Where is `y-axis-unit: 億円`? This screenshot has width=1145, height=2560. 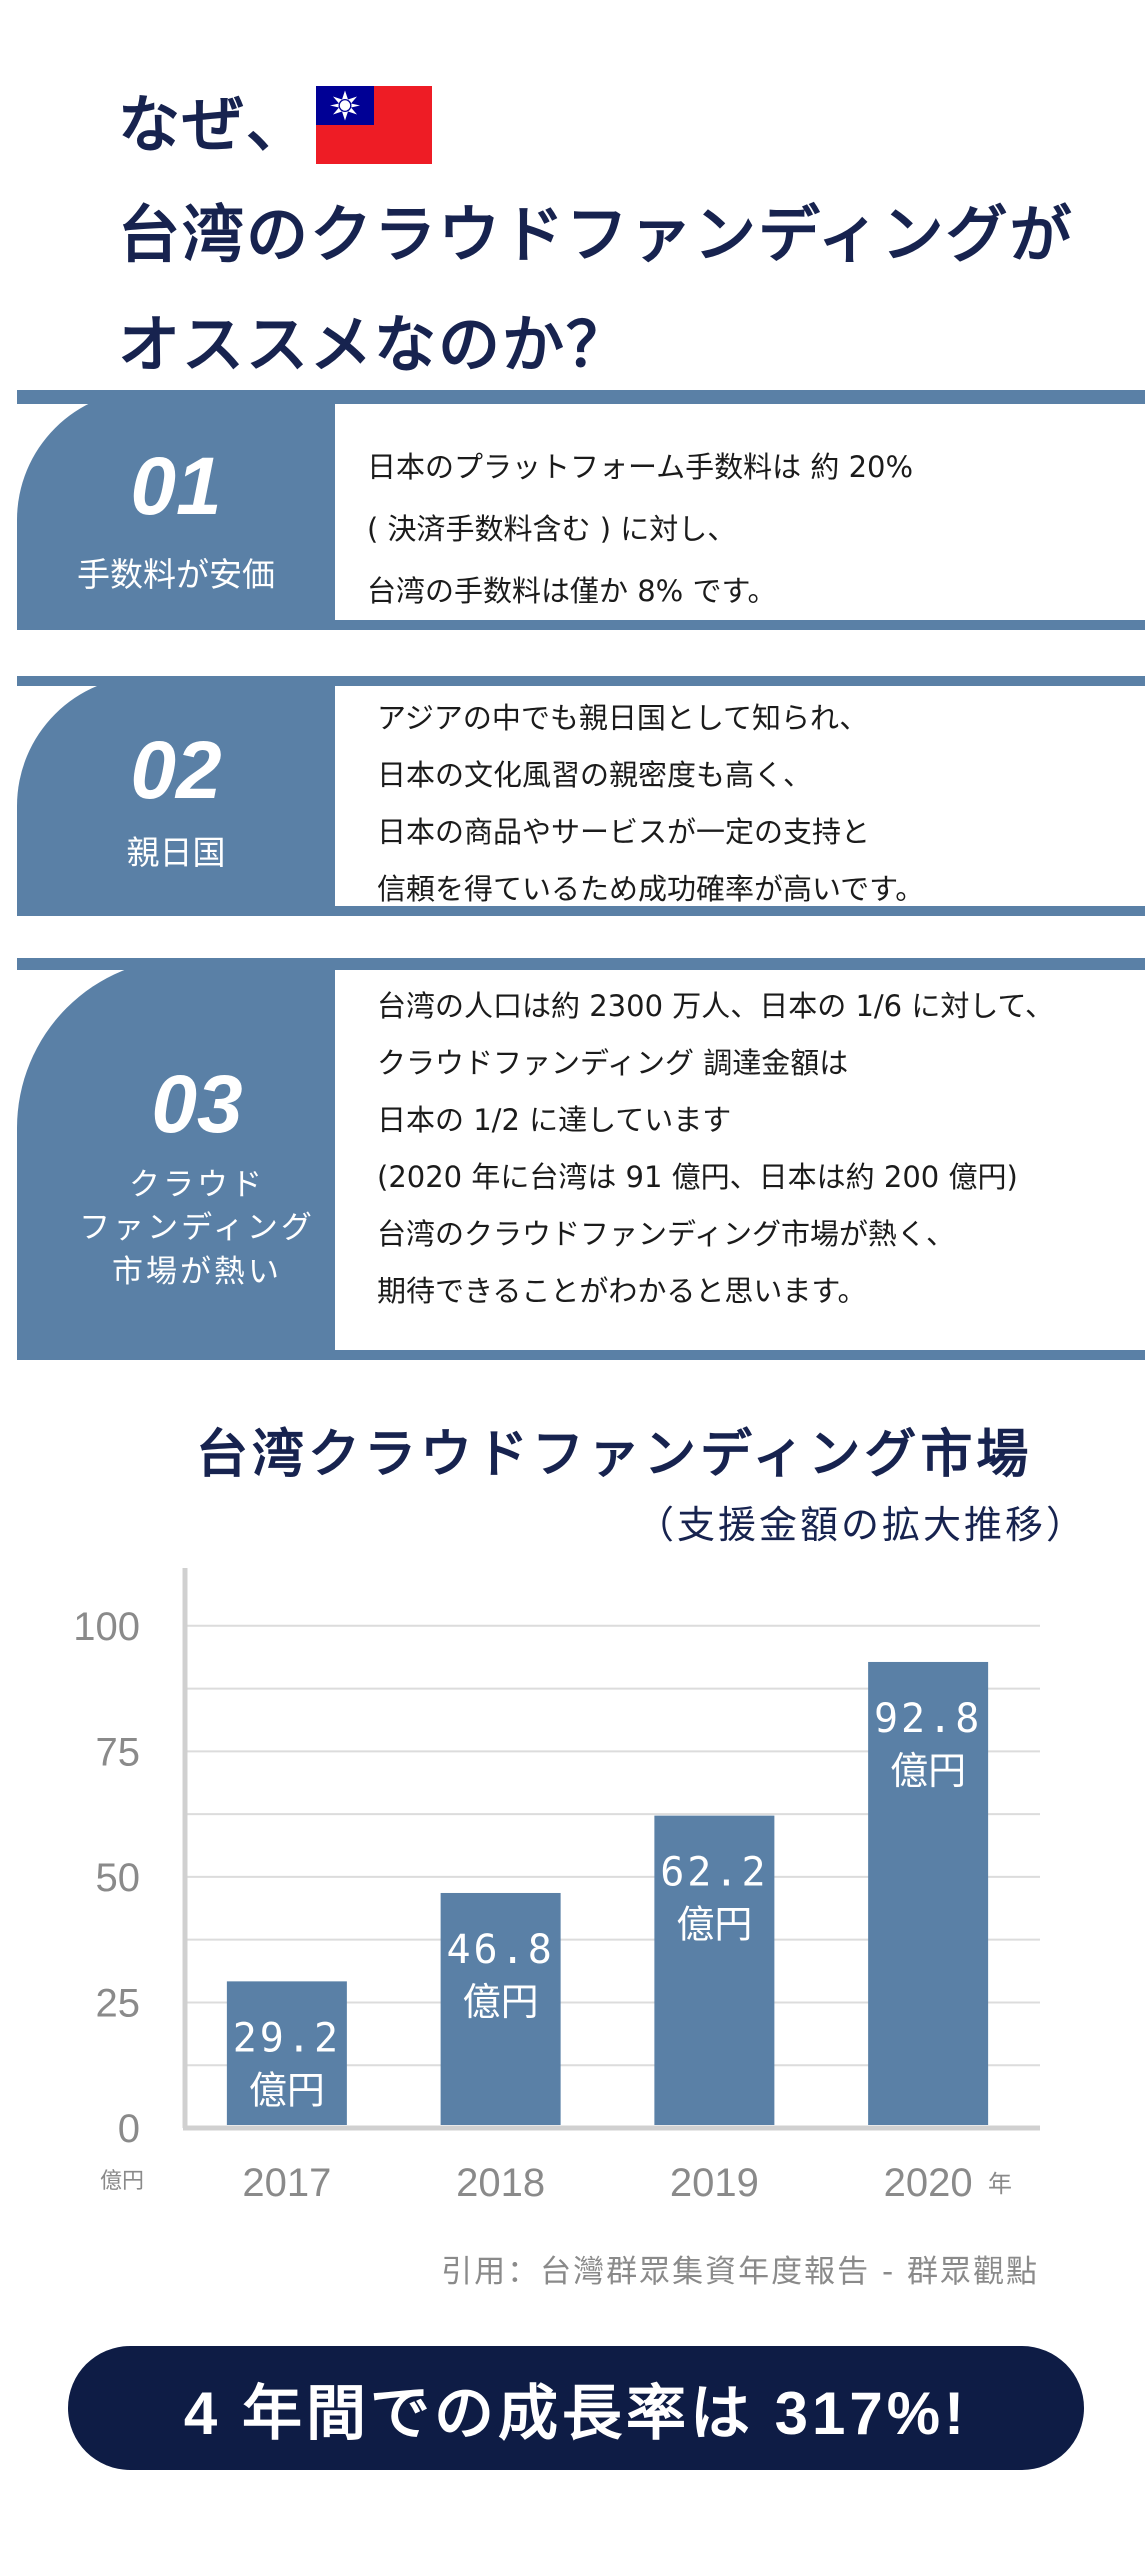
y-axis-unit: 億円 is located at coordinates (122, 2181).